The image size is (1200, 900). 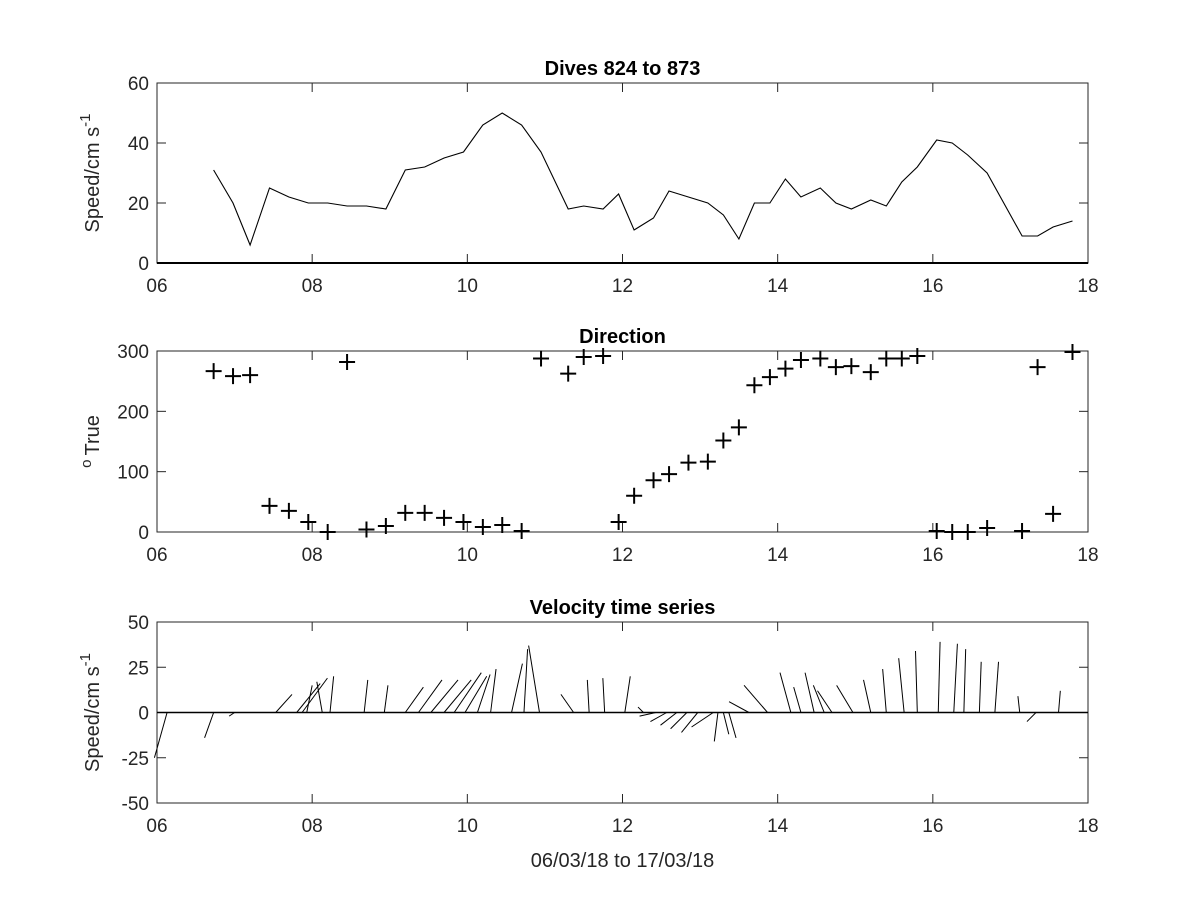 What do you see at coordinates (135, 804) in the screenshot?
I see `y-tick-label: -50` at bounding box center [135, 804].